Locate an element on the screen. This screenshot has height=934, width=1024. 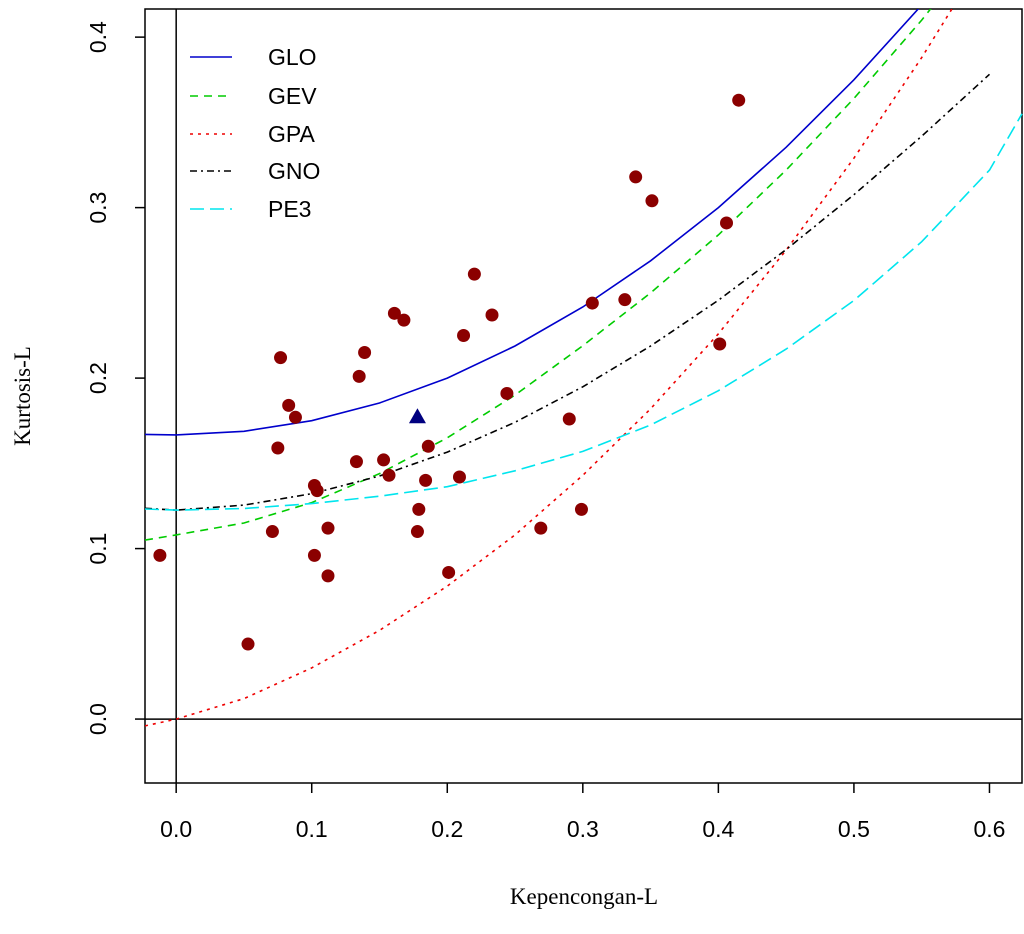
x-tick-label: 0.5 is located at coordinates (854, 829).